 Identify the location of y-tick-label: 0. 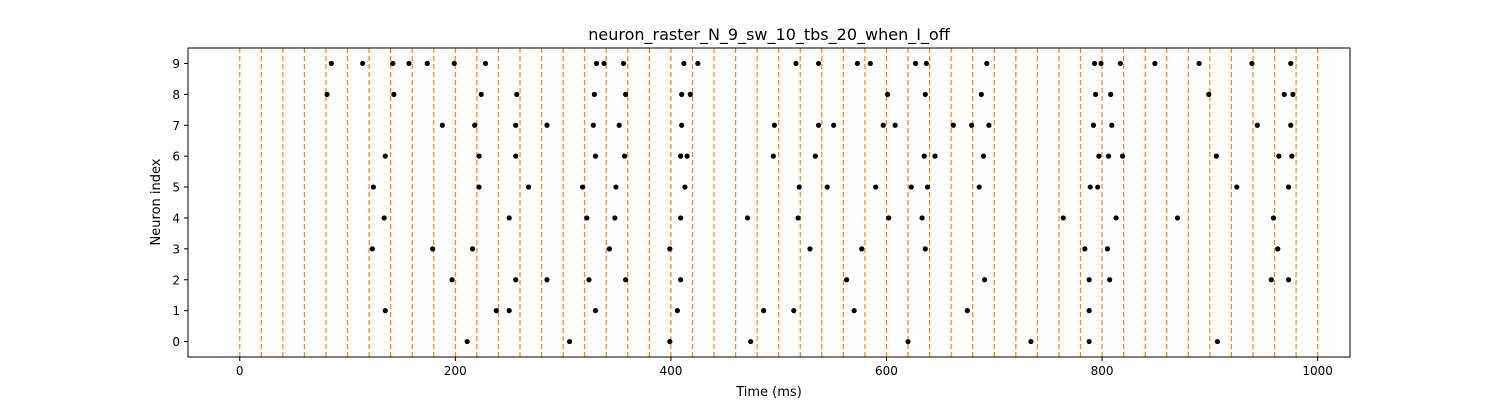
(176, 342).